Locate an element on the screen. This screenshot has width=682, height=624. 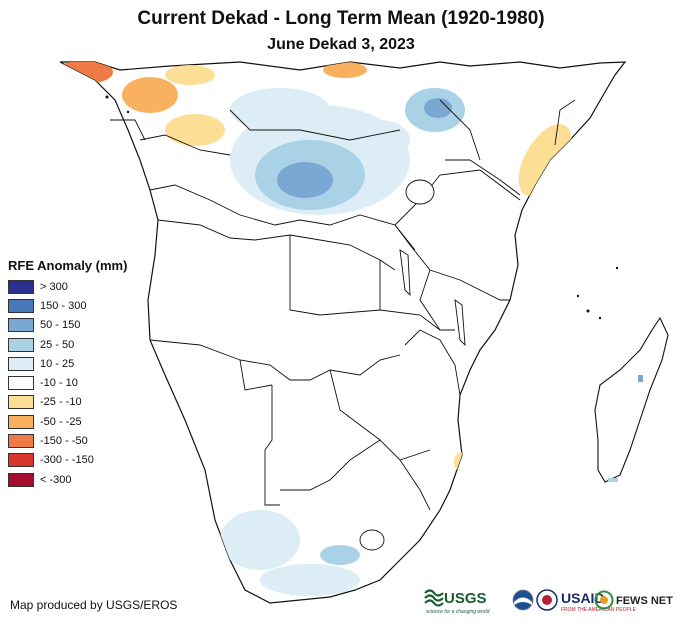
legend-item: 25 - 50 is located at coordinates (67, 344).